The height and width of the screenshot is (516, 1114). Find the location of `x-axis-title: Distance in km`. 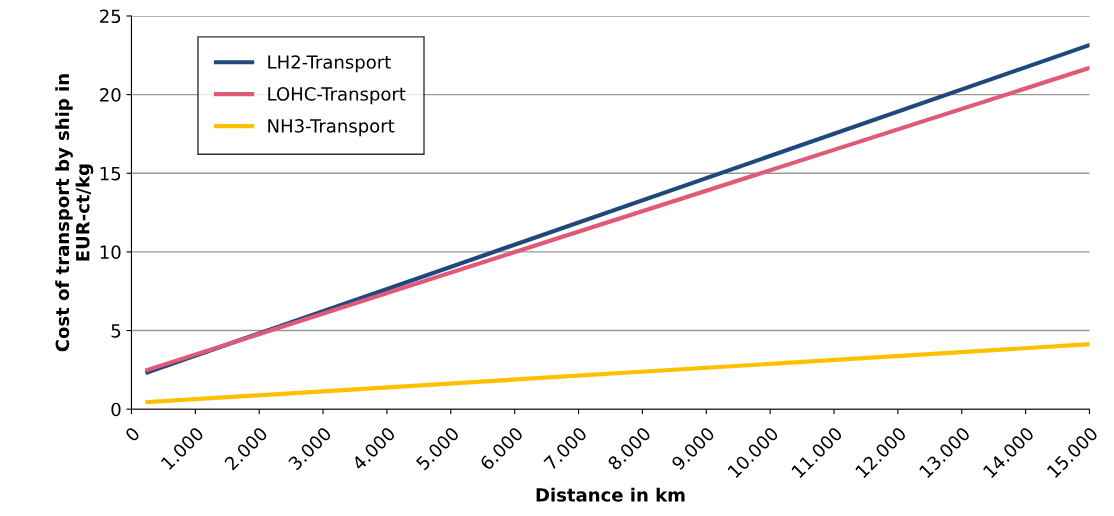

x-axis-title: Distance in km is located at coordinates (610, 494).